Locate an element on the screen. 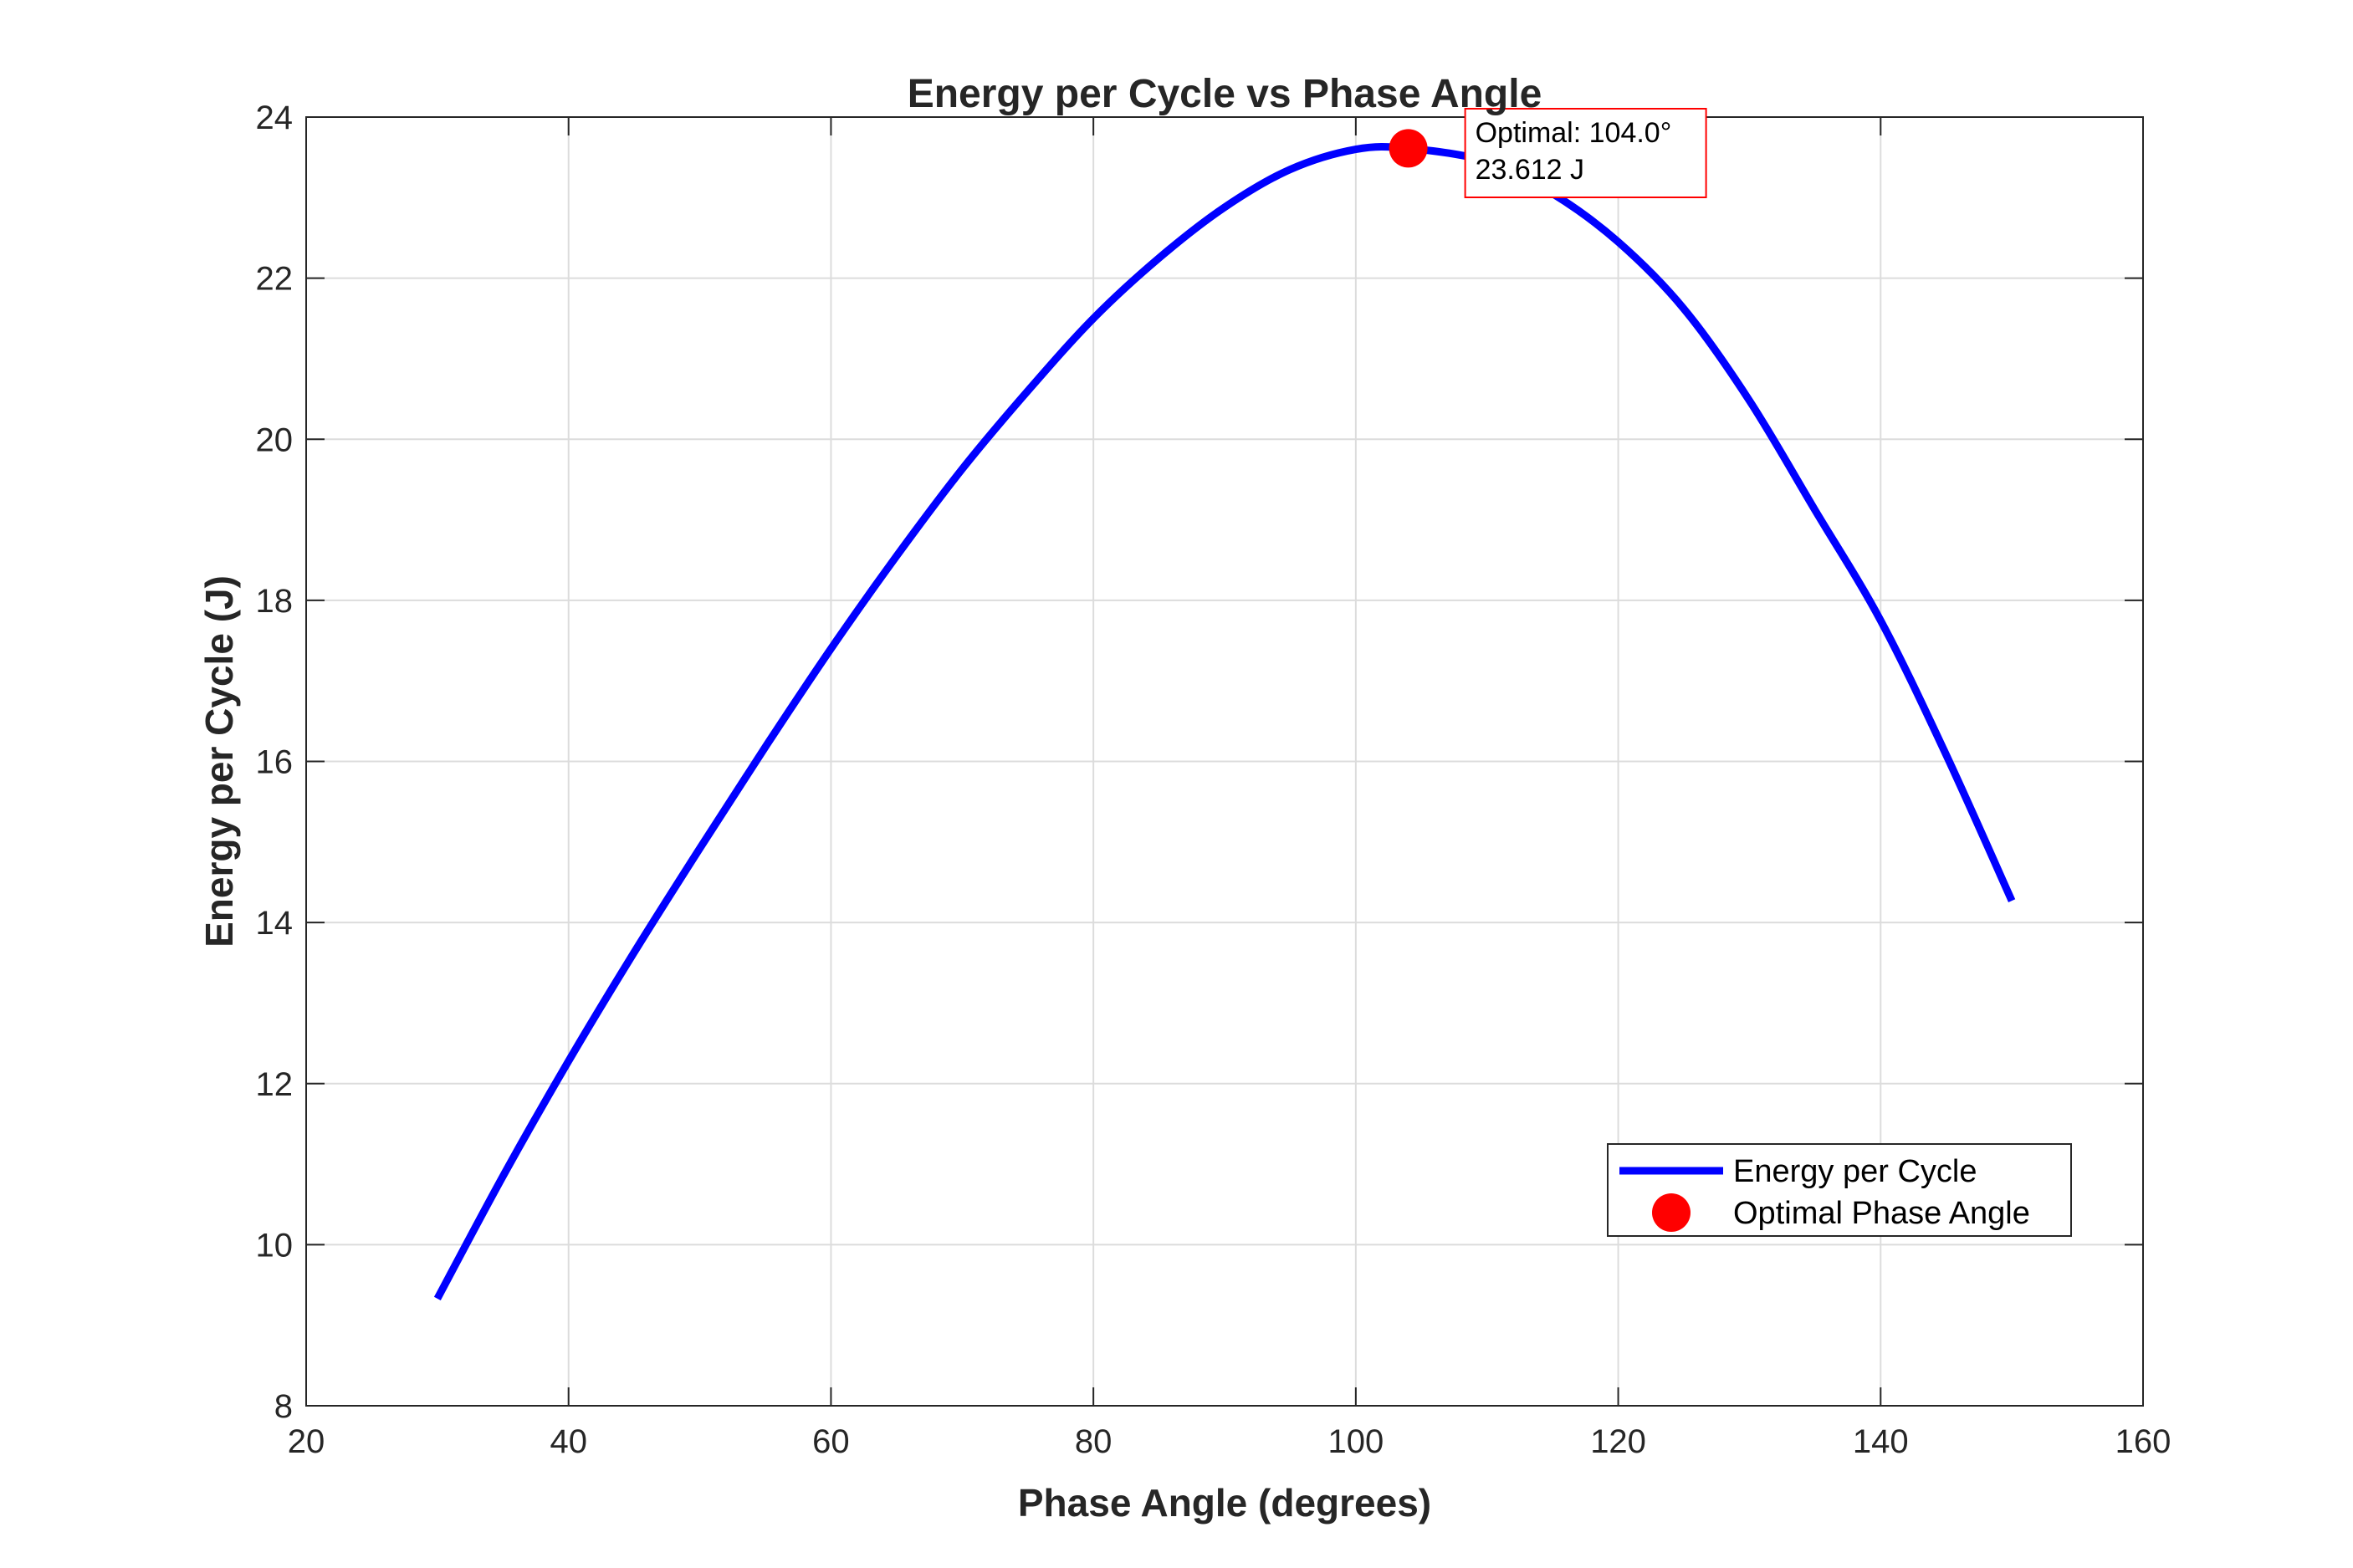 The width and height of the screenshot is (2353, 1568). y-axis-label: Energy per Cycle (J) is located at coordinates (219, 761).